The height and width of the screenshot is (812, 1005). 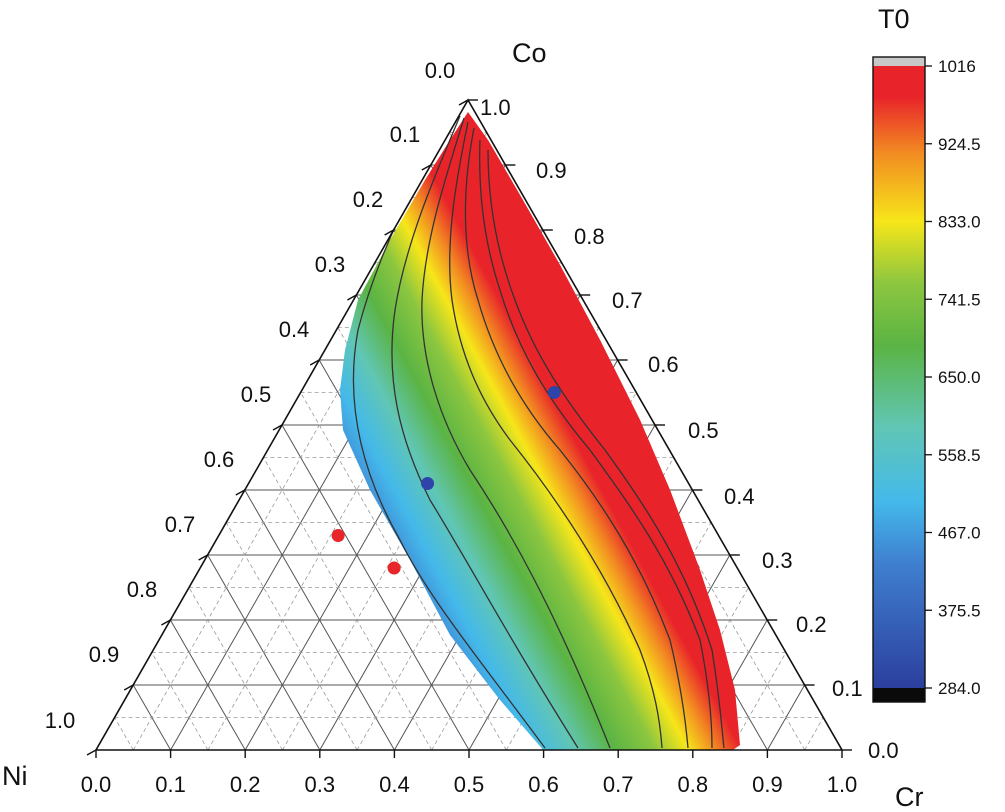 I want to click on colorbar-tick-label: 284.0, so click(x=959, y=688).